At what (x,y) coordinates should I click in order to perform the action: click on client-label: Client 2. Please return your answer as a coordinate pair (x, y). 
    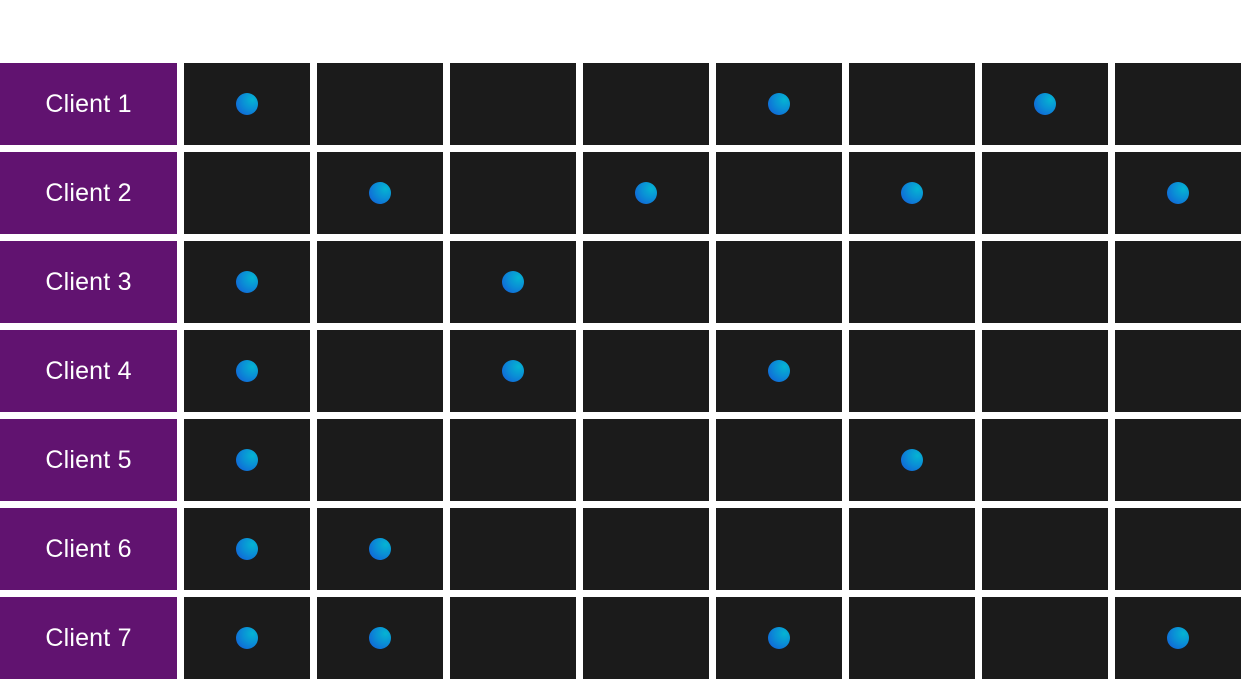
    Looking at the image, I should click on (88, 193).